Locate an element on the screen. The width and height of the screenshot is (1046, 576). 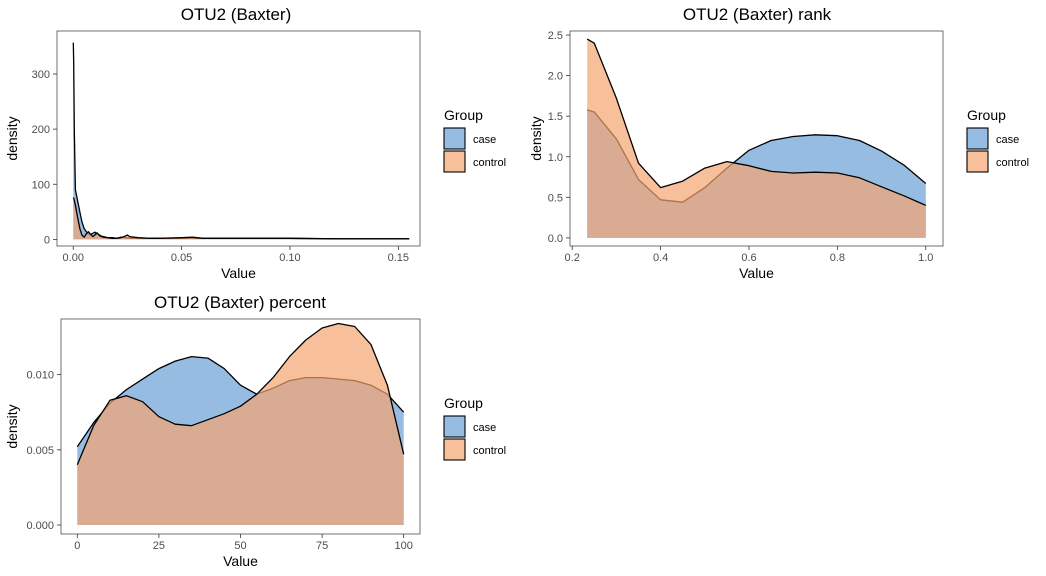
x-tick-label: 0.4 is located at coordinates (660, 258).